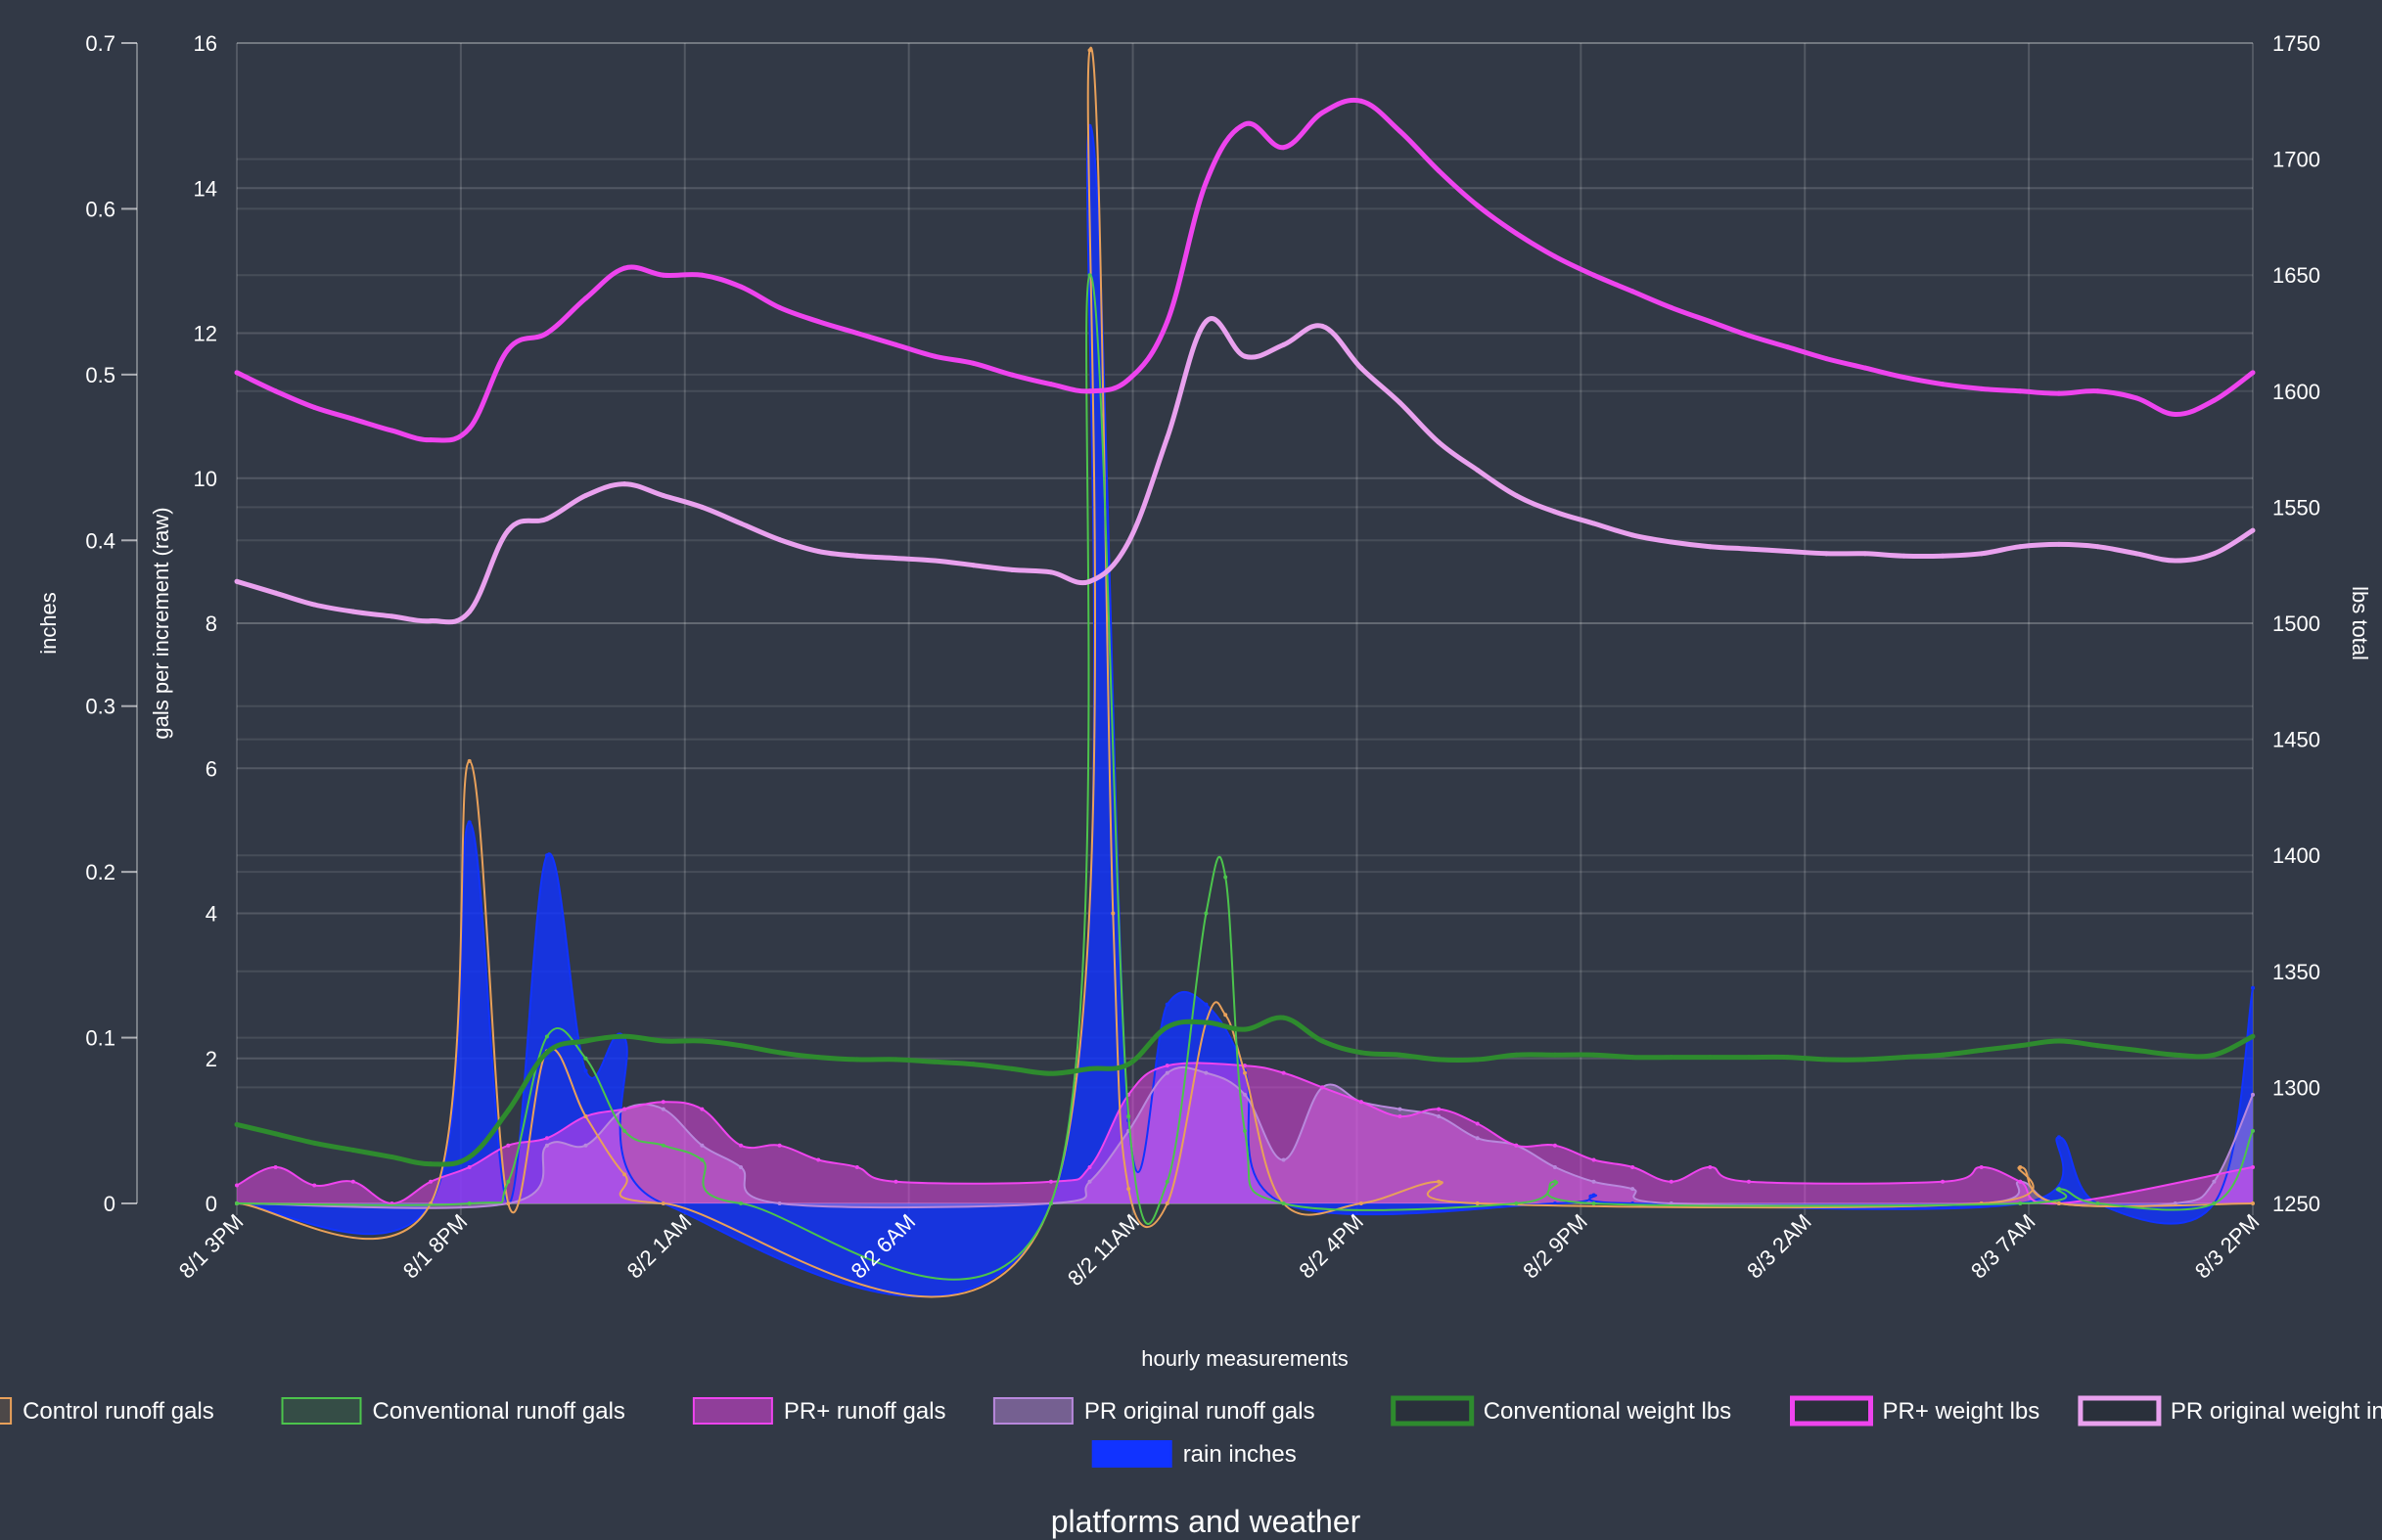 The image size is (2382, 1540). What do you see at coordinates (2296, 43) in the screenshot?
I see `lbs-tick-label: 1750` at bounding box center [2296, 43].